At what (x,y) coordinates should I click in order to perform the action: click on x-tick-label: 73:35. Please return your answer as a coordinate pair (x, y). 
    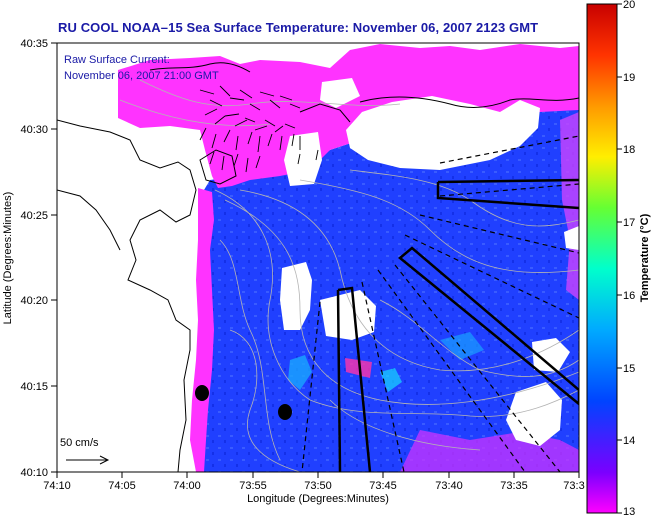
    Looking at the image, I should click on (514, 486).